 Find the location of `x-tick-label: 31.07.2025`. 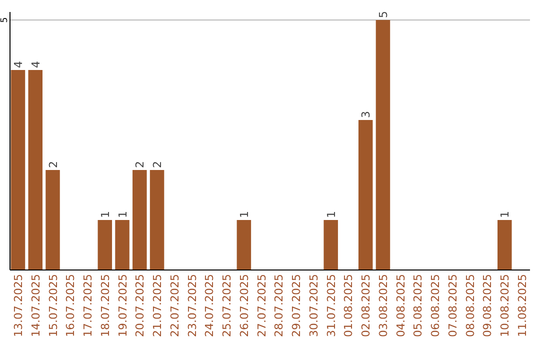

x-tick-label: 31.07.2025 is located at coordinates (331, 305).